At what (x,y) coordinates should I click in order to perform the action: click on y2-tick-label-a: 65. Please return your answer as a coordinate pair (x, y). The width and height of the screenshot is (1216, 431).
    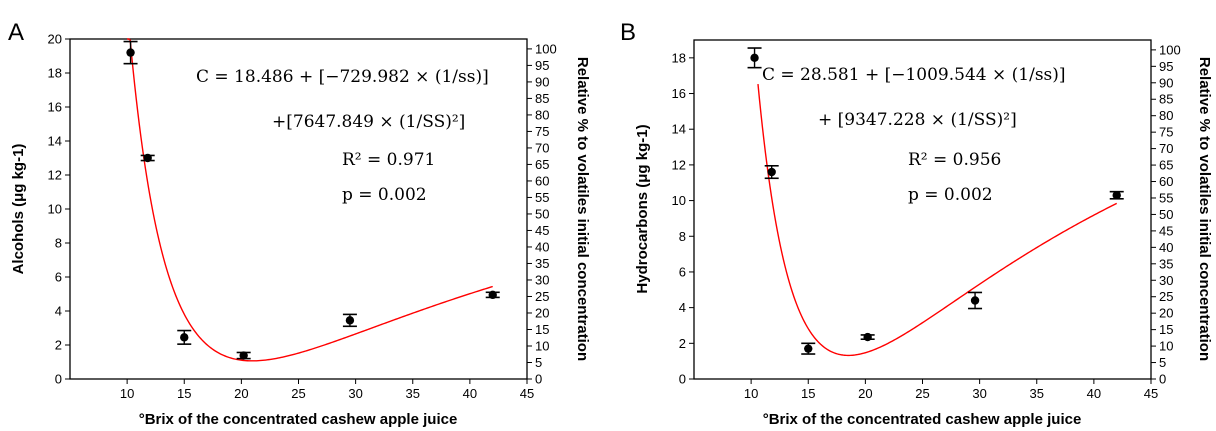
    Looking at the image, I should click on (542, 164).